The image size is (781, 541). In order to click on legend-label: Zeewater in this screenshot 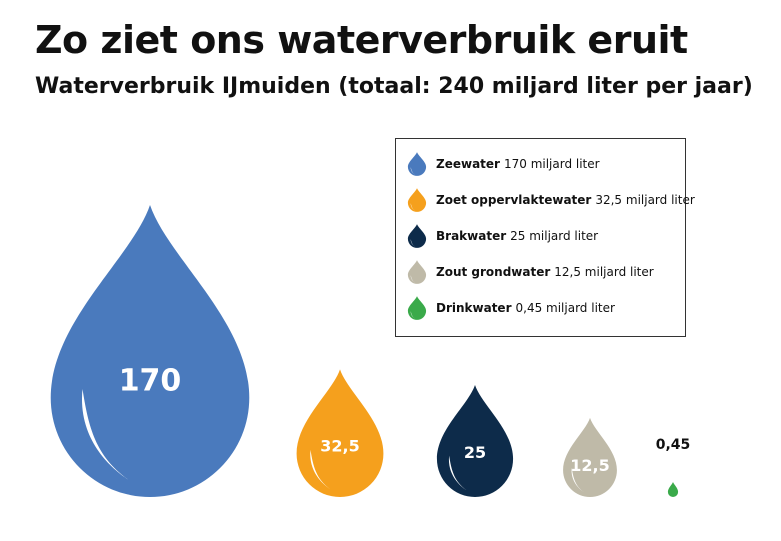, I will do `click(468, 164)`.